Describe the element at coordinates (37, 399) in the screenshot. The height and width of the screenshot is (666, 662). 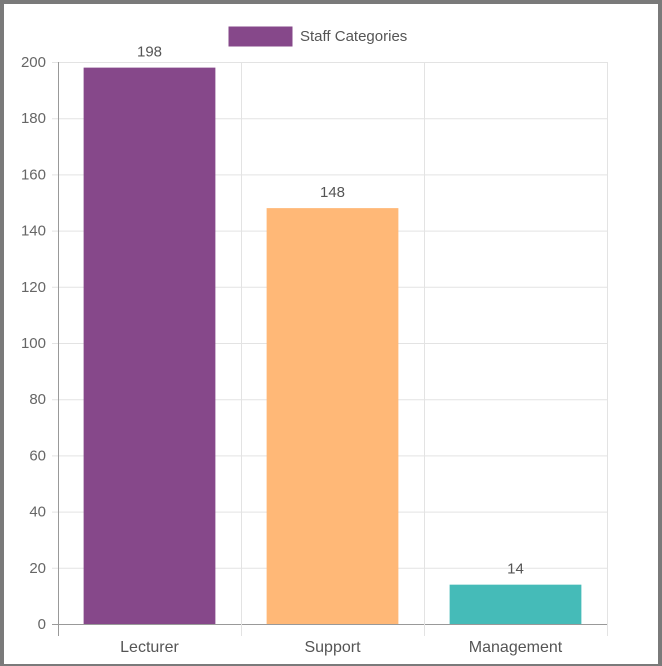
I see `y-tick-label: 80` at that location.